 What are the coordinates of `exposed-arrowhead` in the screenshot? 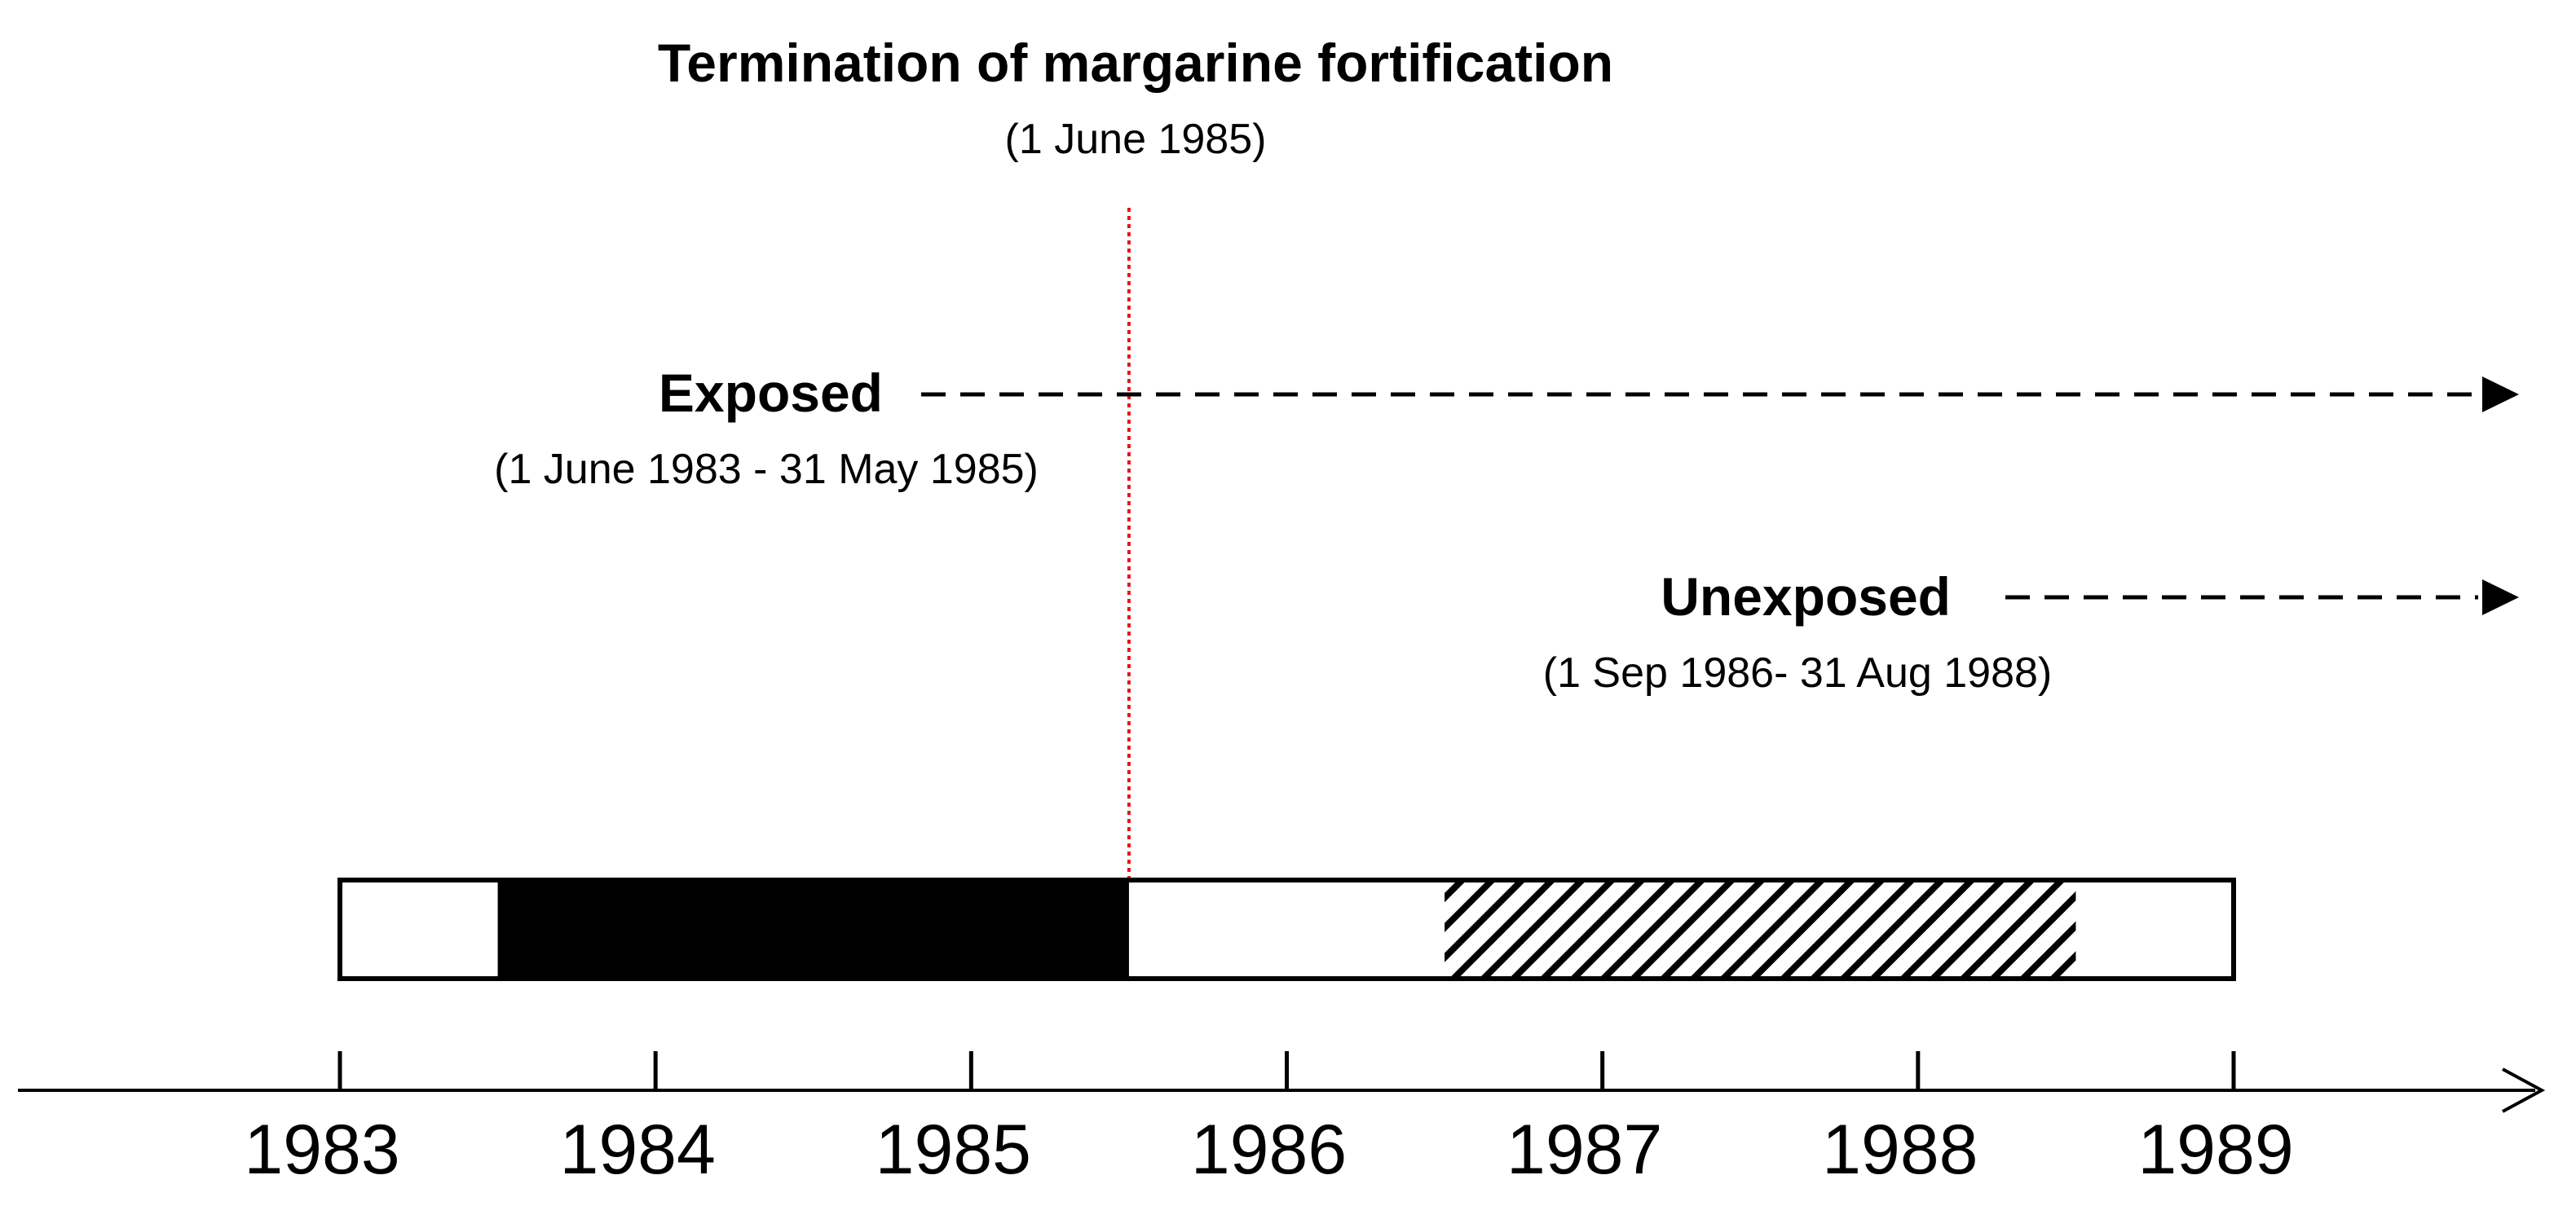 It's located at (2500, 394).